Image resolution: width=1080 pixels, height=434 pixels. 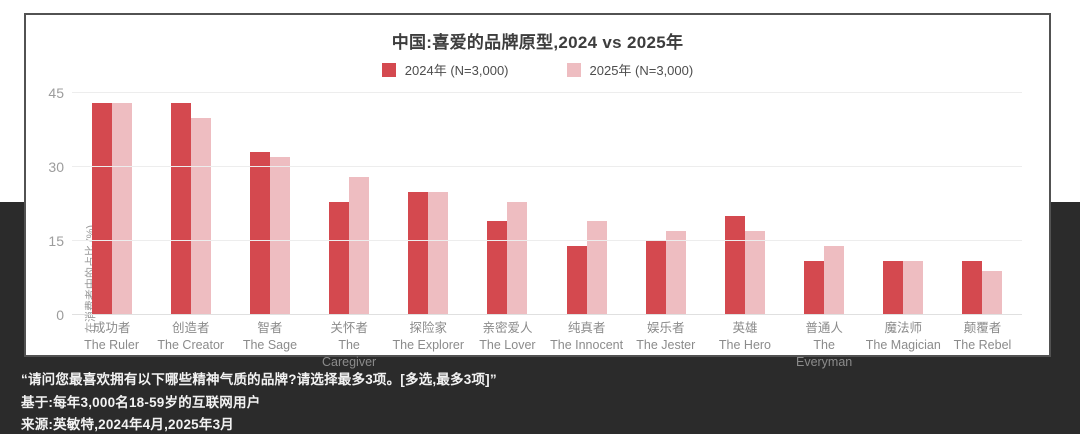 I want to click on bar-2024-the-rebel, so click(x=972, y=287).